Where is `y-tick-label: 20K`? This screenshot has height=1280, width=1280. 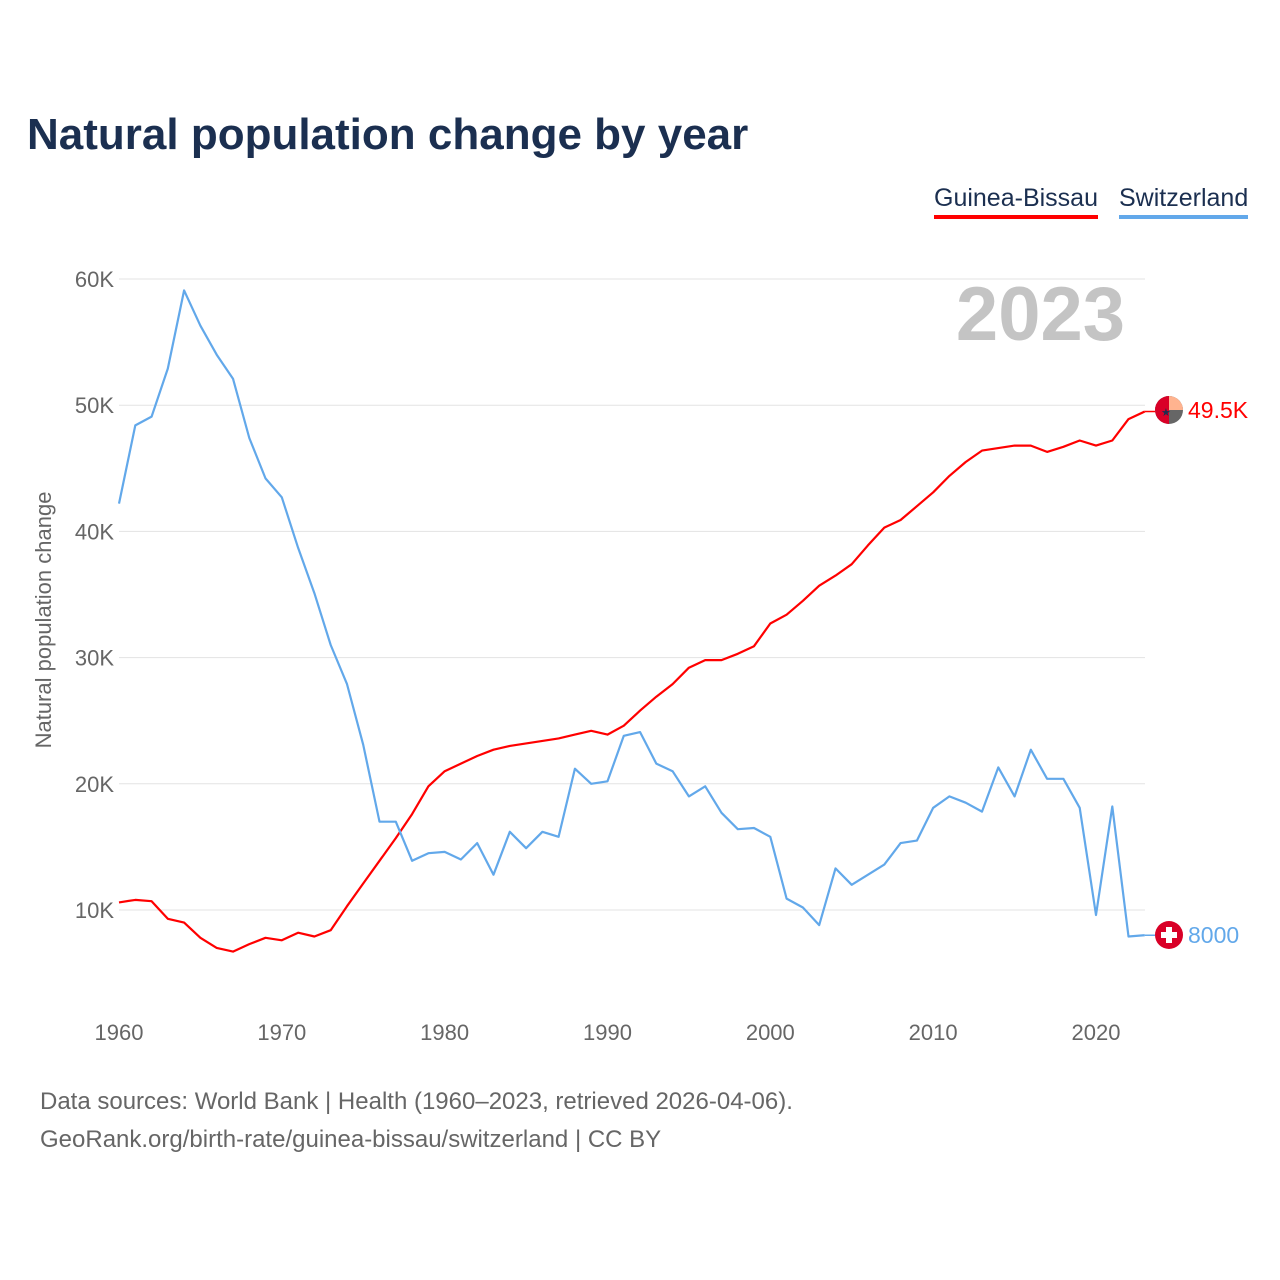 y-tick-label: 20K is located at coordinates (94, 784).